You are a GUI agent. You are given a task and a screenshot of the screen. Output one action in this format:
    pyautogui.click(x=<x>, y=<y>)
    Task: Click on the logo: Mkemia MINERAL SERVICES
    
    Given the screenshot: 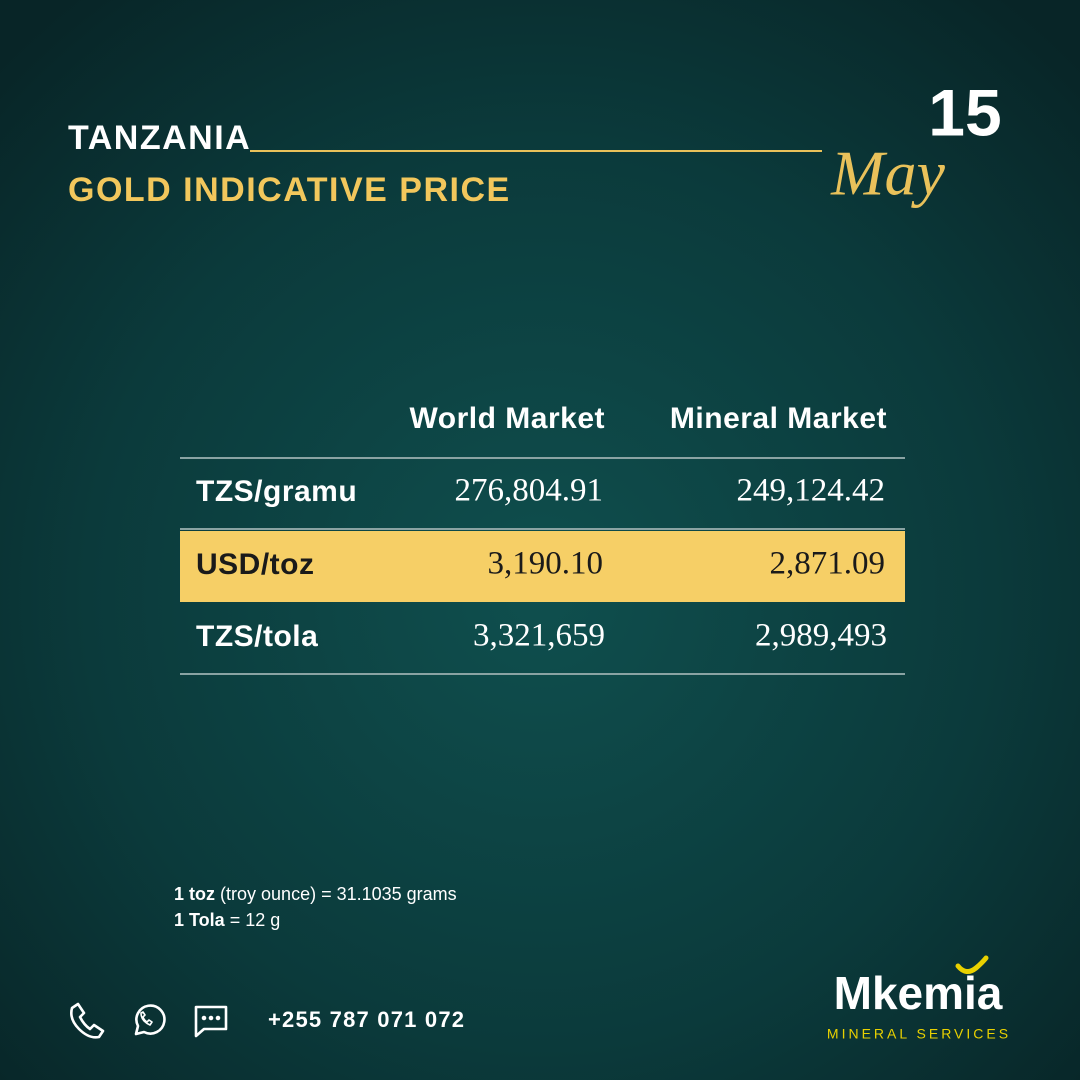 What is the action you would take?
    pyautogui.click(x=919, y=998)
    